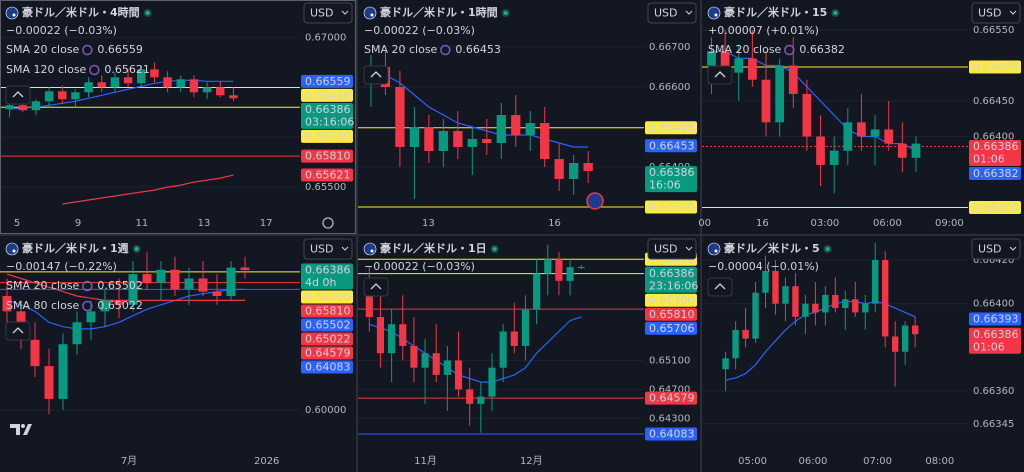 Image resolution: width=1024 pixels, height=472 pixels. I want to click on indicator-label: SMA 80 close, so click(43, 305).